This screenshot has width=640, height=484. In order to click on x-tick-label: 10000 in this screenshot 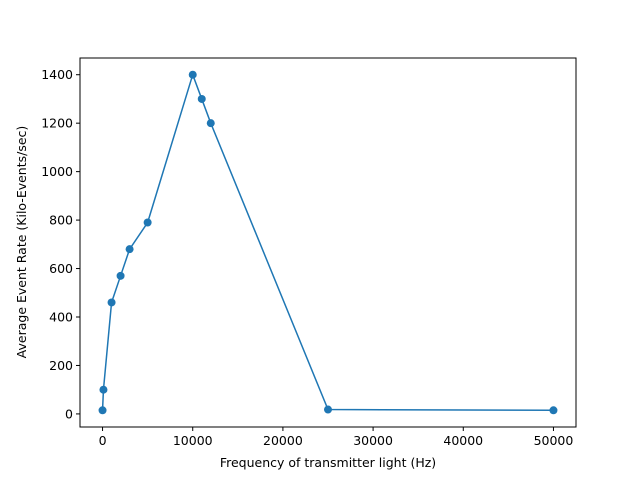, I will do `click(193, 440)`.